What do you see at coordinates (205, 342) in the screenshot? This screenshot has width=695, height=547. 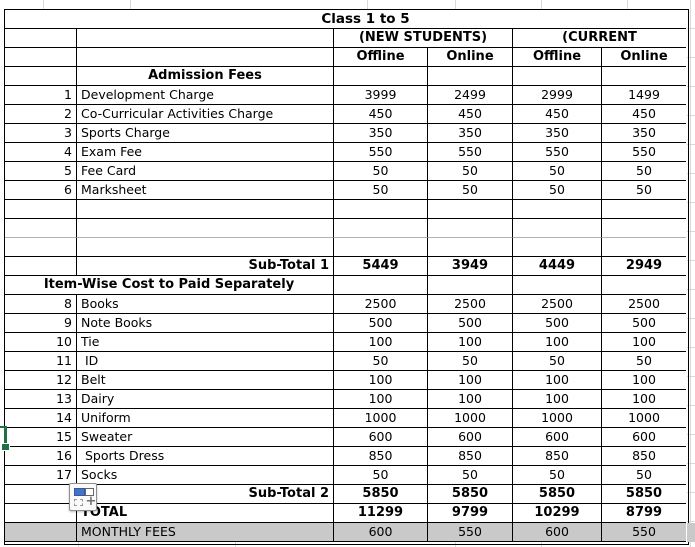 I see `item-label-cell: Tie` at bounding box center [205, 342].